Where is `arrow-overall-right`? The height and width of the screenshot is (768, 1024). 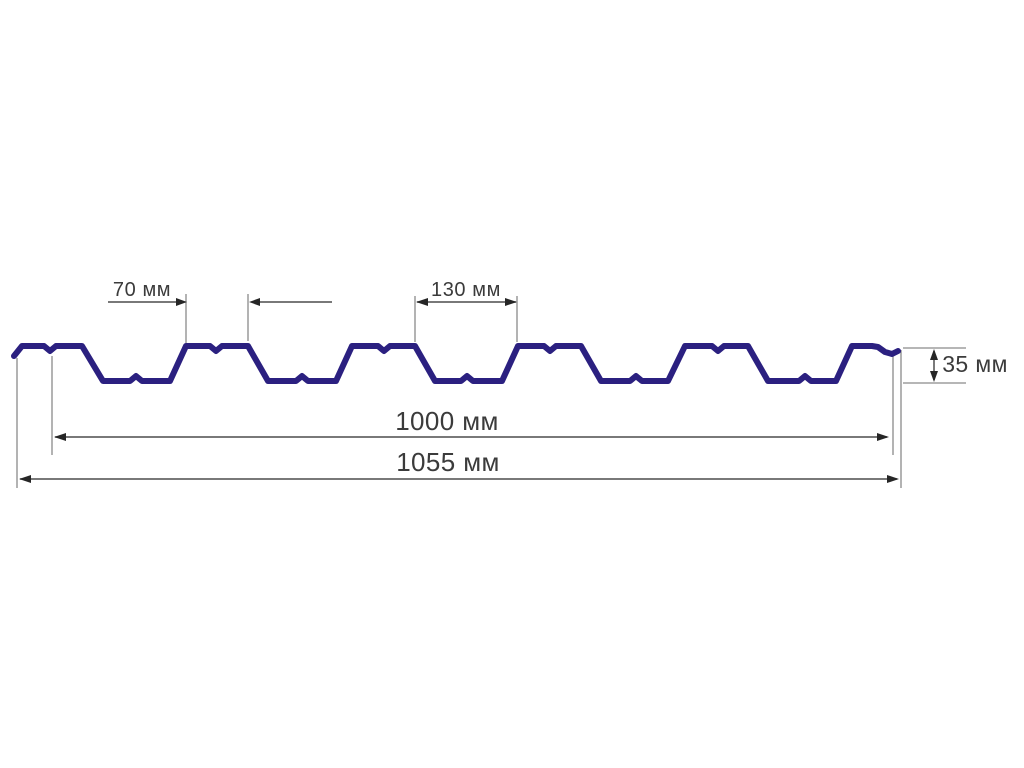 arrow-overall-right is located at coordinates (893, 479).